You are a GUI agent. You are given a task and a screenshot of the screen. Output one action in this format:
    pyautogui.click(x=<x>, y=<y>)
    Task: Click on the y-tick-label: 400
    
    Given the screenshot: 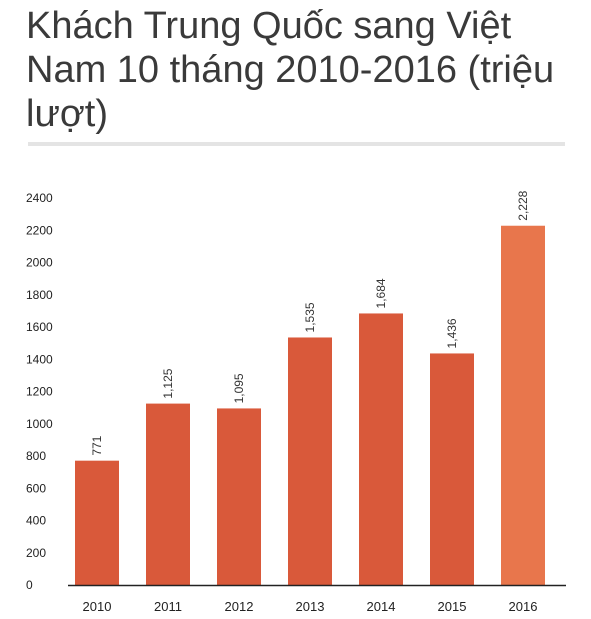 What is the action you would take?
    pyautogui.click(x=36, y=521)
    